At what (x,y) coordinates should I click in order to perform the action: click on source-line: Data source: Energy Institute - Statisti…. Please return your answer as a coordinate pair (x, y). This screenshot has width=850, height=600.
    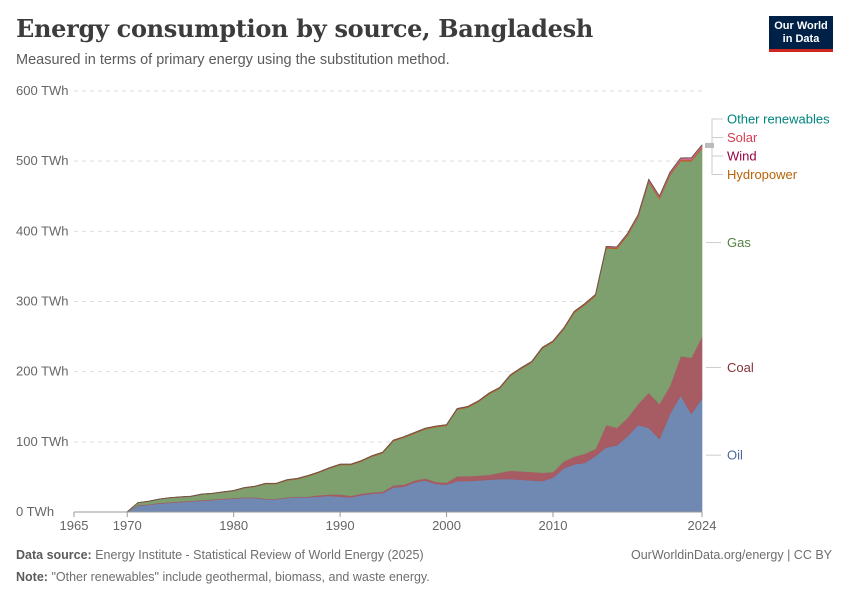
    Looking at the image, I should click on (220, 555).